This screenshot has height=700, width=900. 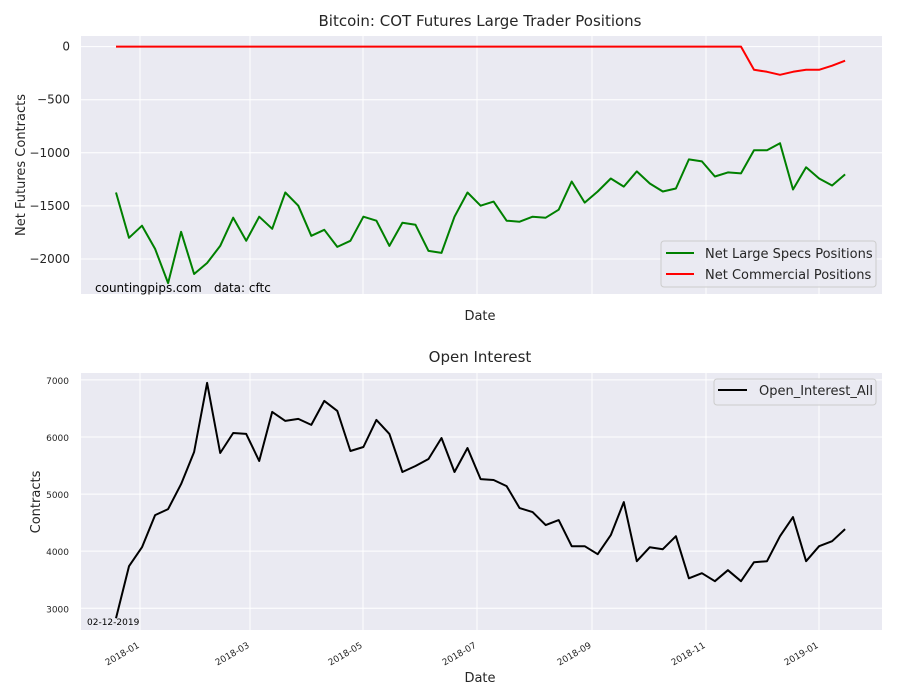 I want to click on data-annotation: data: cftc, so click(x=242, y=288).